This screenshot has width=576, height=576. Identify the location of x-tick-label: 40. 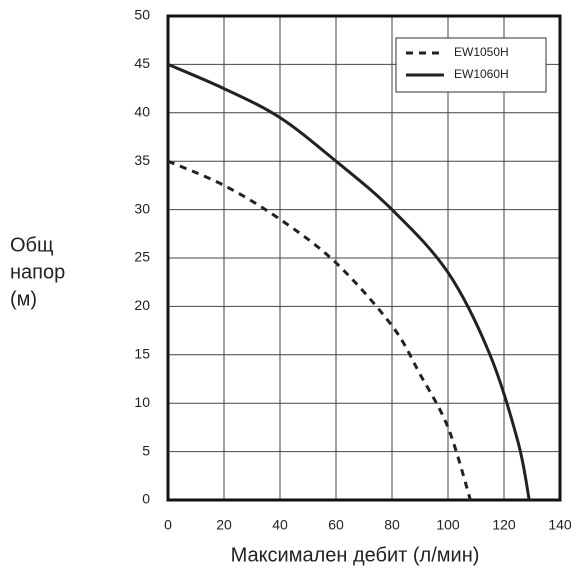
(280, 525).